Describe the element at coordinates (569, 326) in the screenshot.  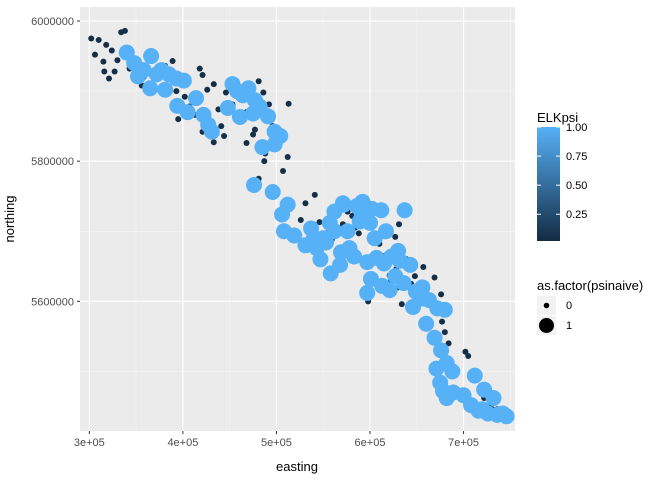
I see `size-legend-label-1: 1` at that location.